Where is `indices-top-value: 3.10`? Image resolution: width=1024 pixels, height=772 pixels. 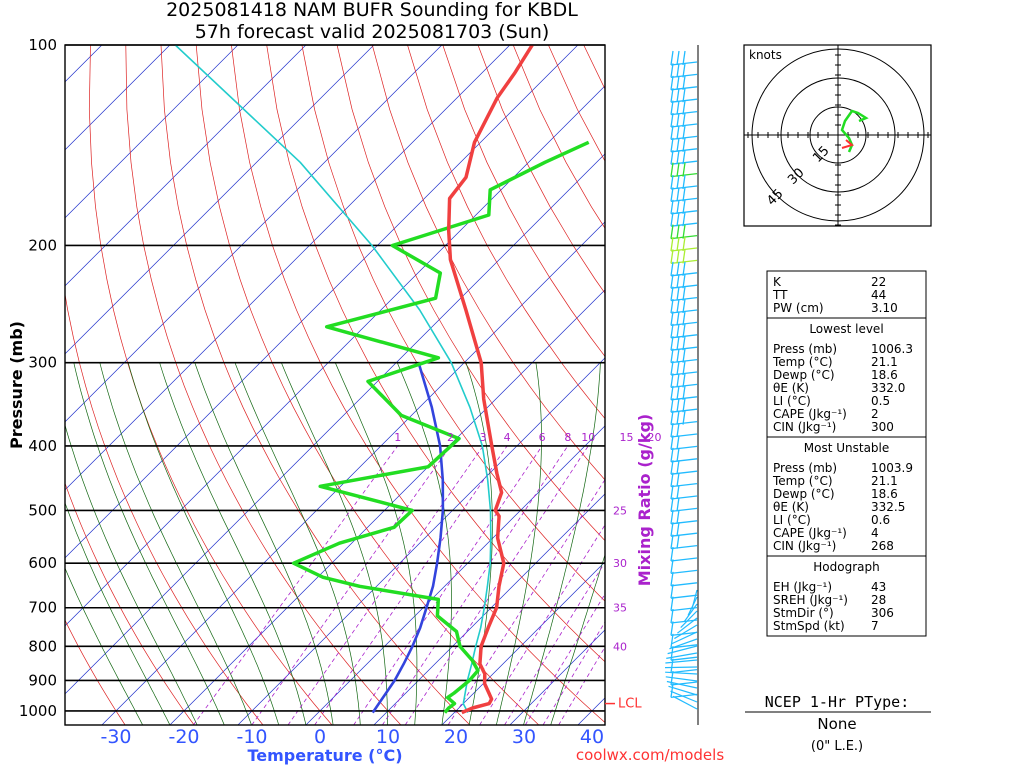 indices-top-value: 3.10 is located at coordinates (884, 308).